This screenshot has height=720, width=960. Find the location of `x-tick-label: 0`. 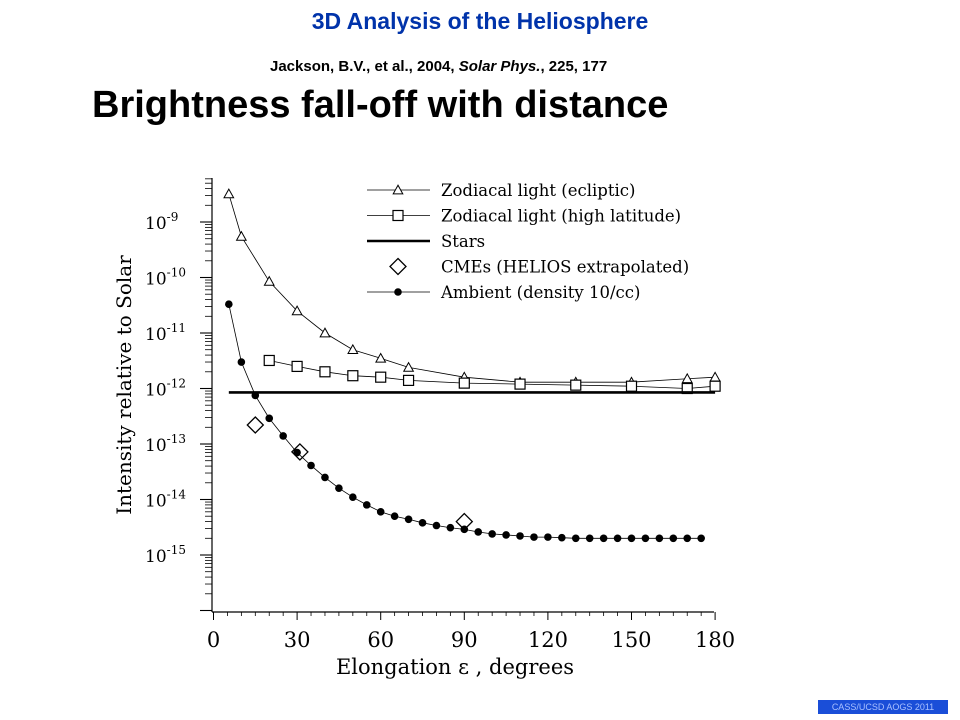

x-tick-label: 0 is located at coordinates (213, 640).